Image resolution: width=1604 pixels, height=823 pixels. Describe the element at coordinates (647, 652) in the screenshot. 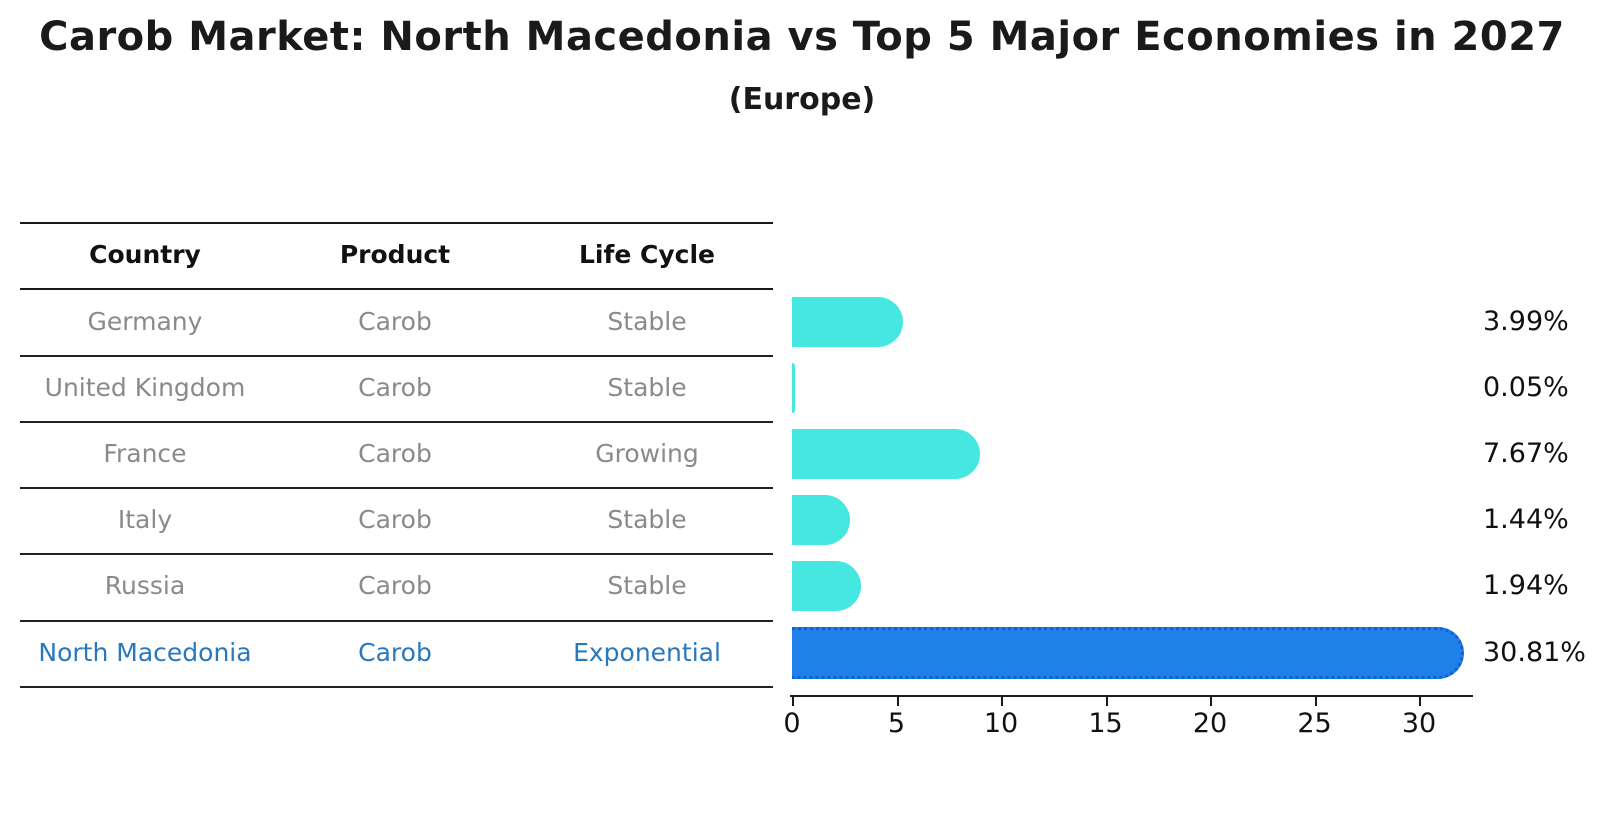

I see `table-cell-life-cycle-highlighted: Exponential` at that location.